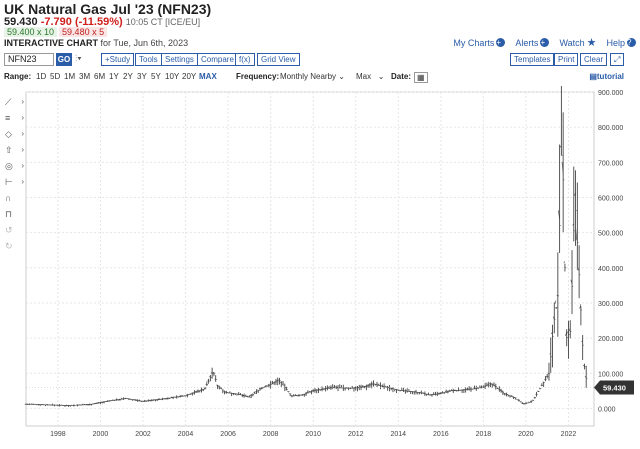 This screenshot has height=449, width=640. I want to click on fib-tool-icon: ≡ ›, so click(15, 120).